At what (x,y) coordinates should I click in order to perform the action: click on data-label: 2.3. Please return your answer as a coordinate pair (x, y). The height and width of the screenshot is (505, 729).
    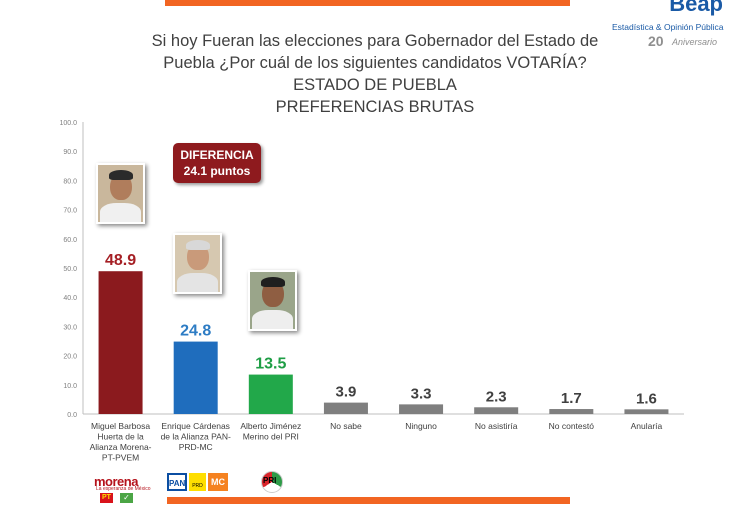
    Looking at the image, I should click on (496, 396).